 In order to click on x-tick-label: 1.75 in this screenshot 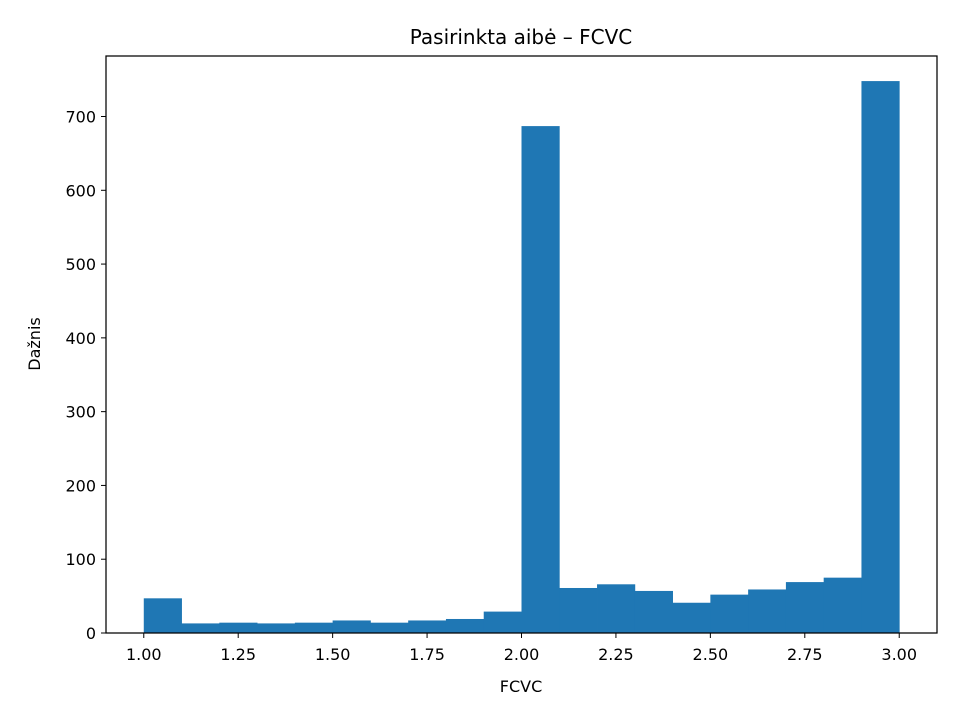, I will do `click(427, 654)`.